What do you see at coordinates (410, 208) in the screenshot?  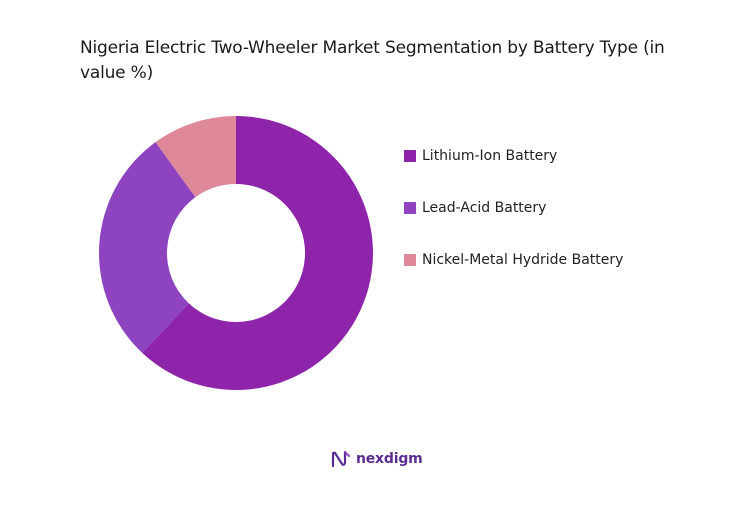 I see `legend-swatch-lead-acid` at bounding box center [410, 208].